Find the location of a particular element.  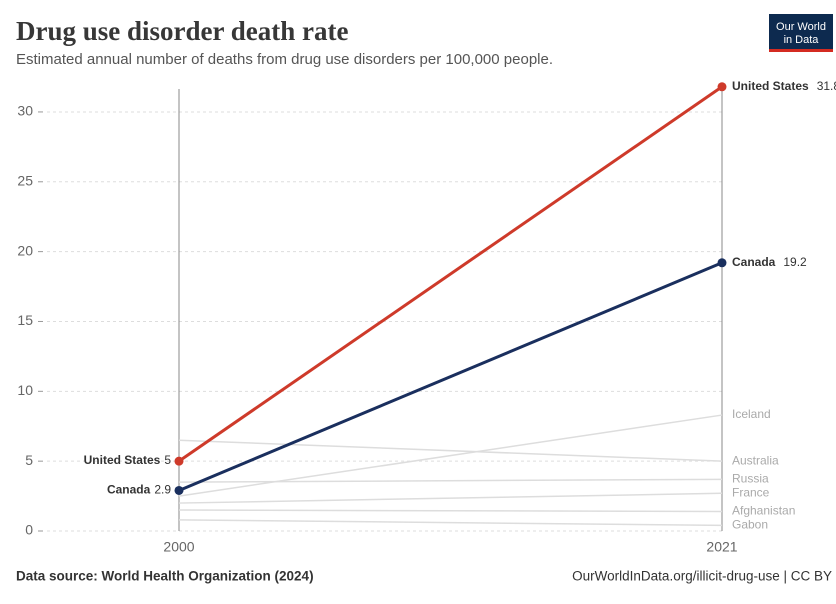

logo-box is located at coordinates (801, 32).